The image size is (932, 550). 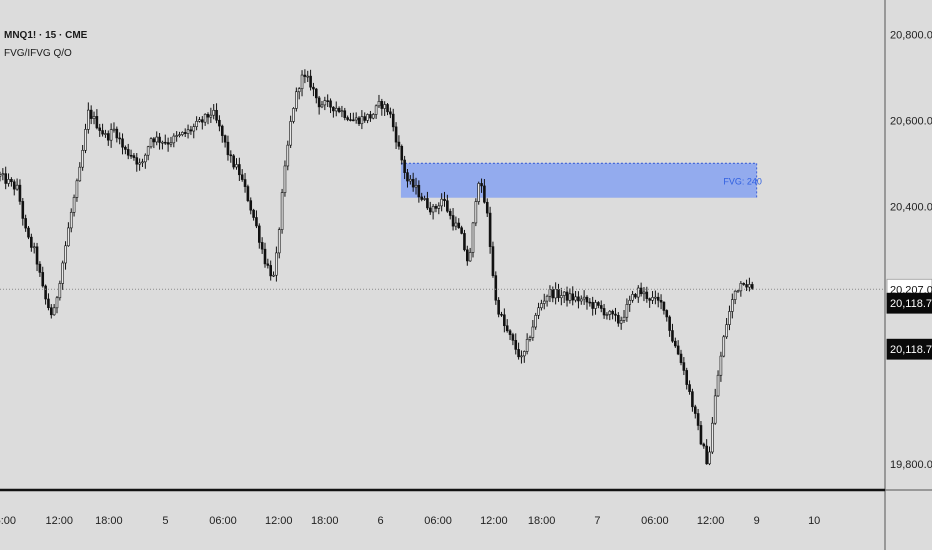 I want to click on x-tick-label: 18:00, so click(x=542, y=521).